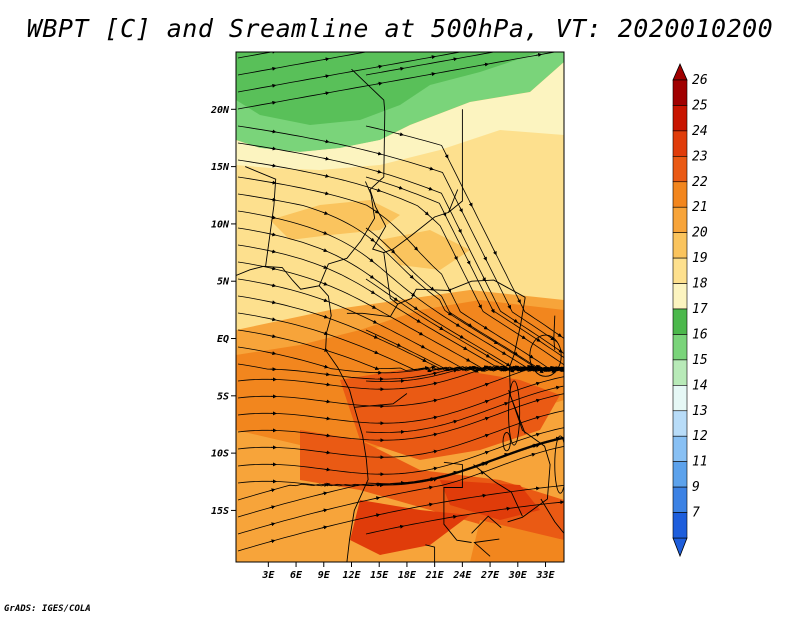 The width and height of the screenshot is (800, 618). Describe the element at coordinates (268, 575) in the screenshot. I see `lon-tick-label: 3E` at that location.